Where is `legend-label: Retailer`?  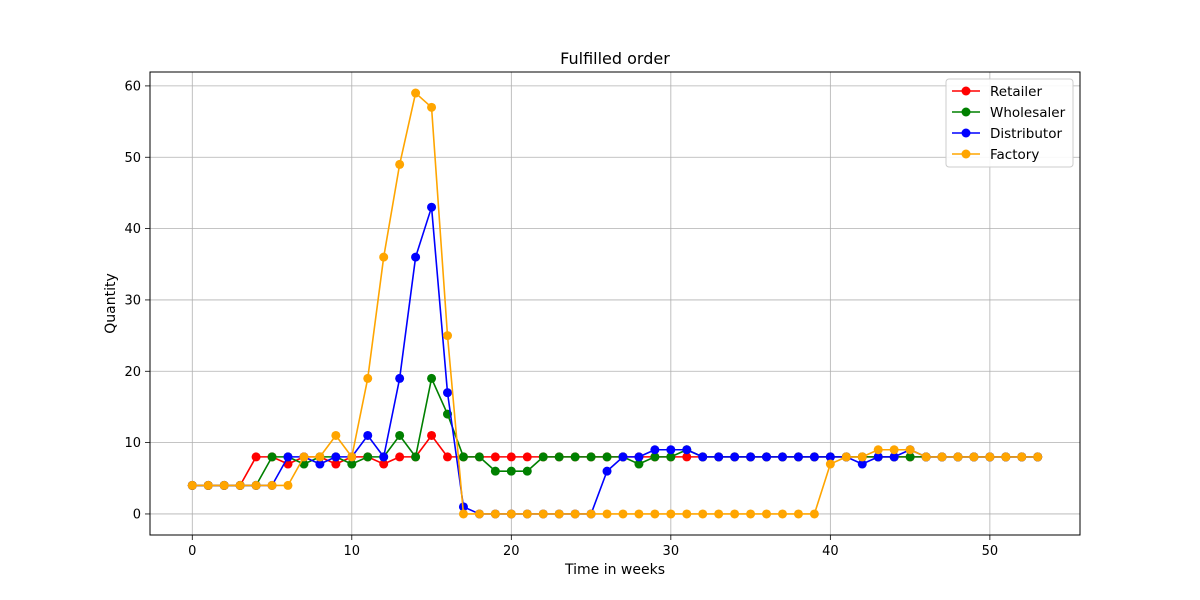
legend-label: Retailer is located at coordinates (1016, 92).